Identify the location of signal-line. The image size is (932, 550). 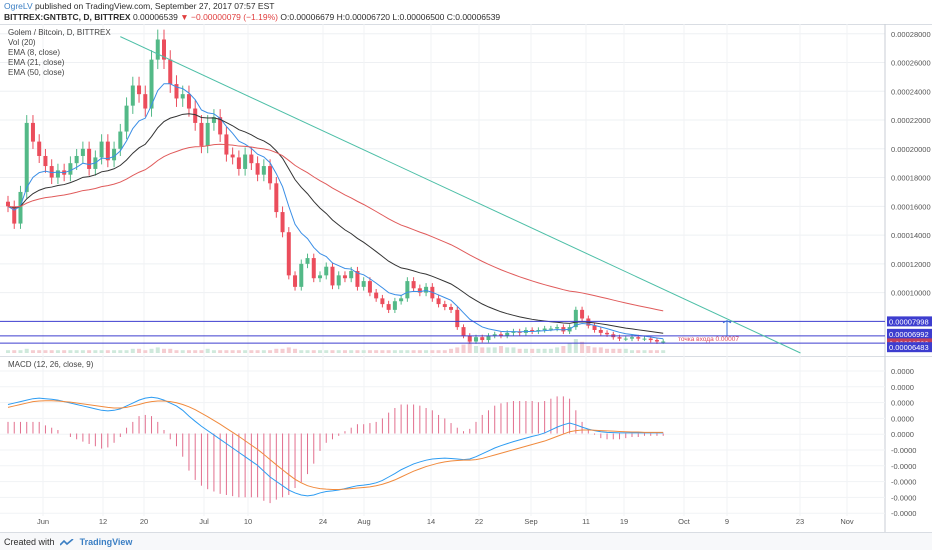
(335, 445).